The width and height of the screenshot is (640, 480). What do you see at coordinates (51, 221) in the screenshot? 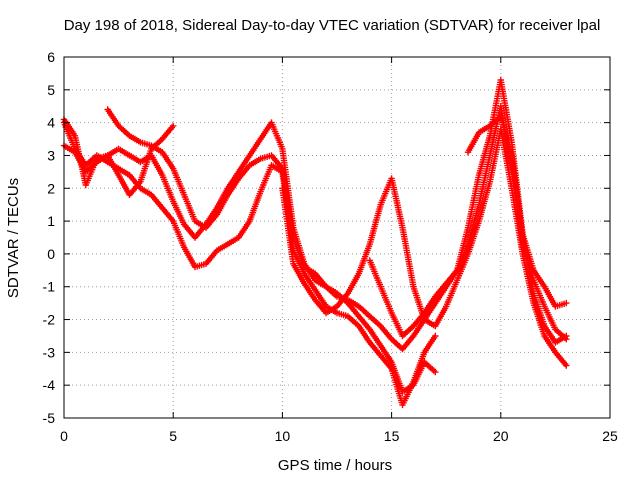
I see `y-tick-label: 1` at bounding box center [51, 221].